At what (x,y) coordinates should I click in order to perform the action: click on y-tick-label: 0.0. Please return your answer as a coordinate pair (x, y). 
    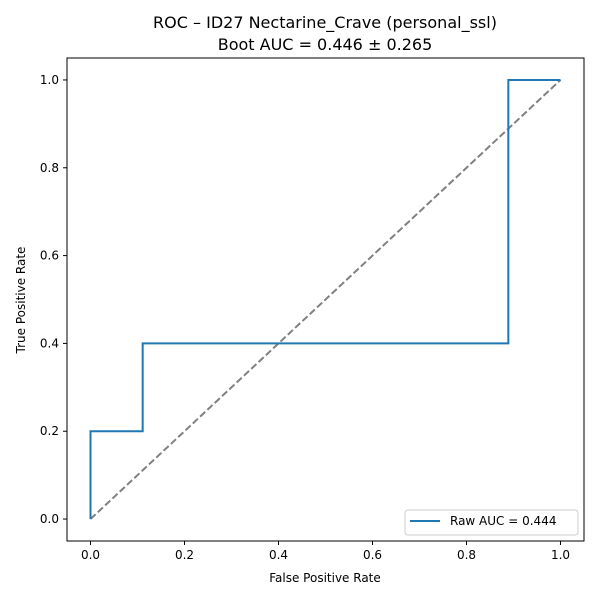
    Looking at the image, I should click on (49, 519).